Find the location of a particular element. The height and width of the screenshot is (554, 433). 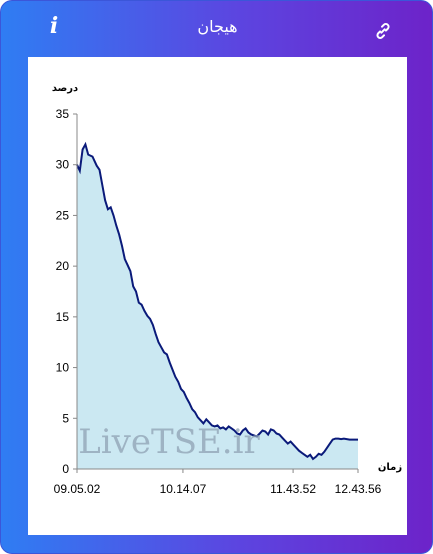

x-tick-label: 12.43.56 is located at coordinates (358, 489).